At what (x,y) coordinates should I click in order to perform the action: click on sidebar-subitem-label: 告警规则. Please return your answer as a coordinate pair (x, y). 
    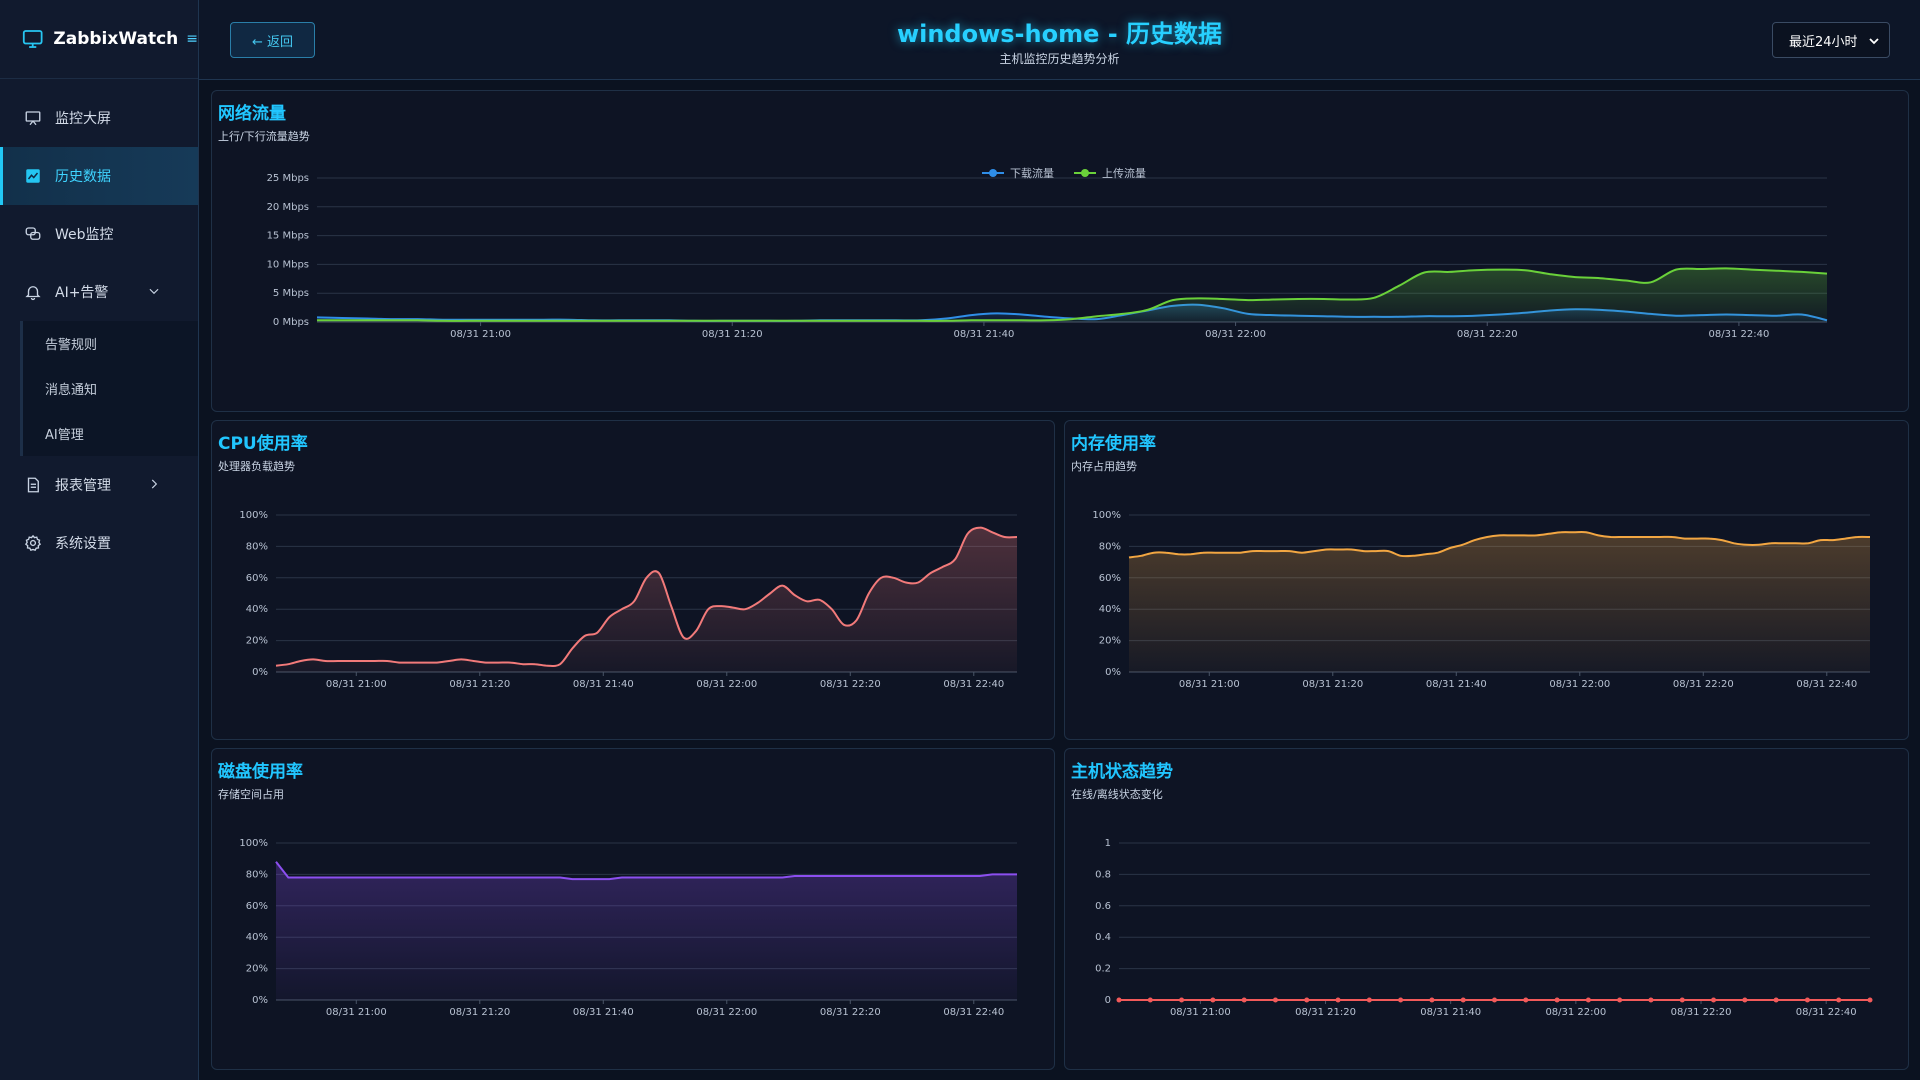
    Looking at the image, I should click on (71, 345).